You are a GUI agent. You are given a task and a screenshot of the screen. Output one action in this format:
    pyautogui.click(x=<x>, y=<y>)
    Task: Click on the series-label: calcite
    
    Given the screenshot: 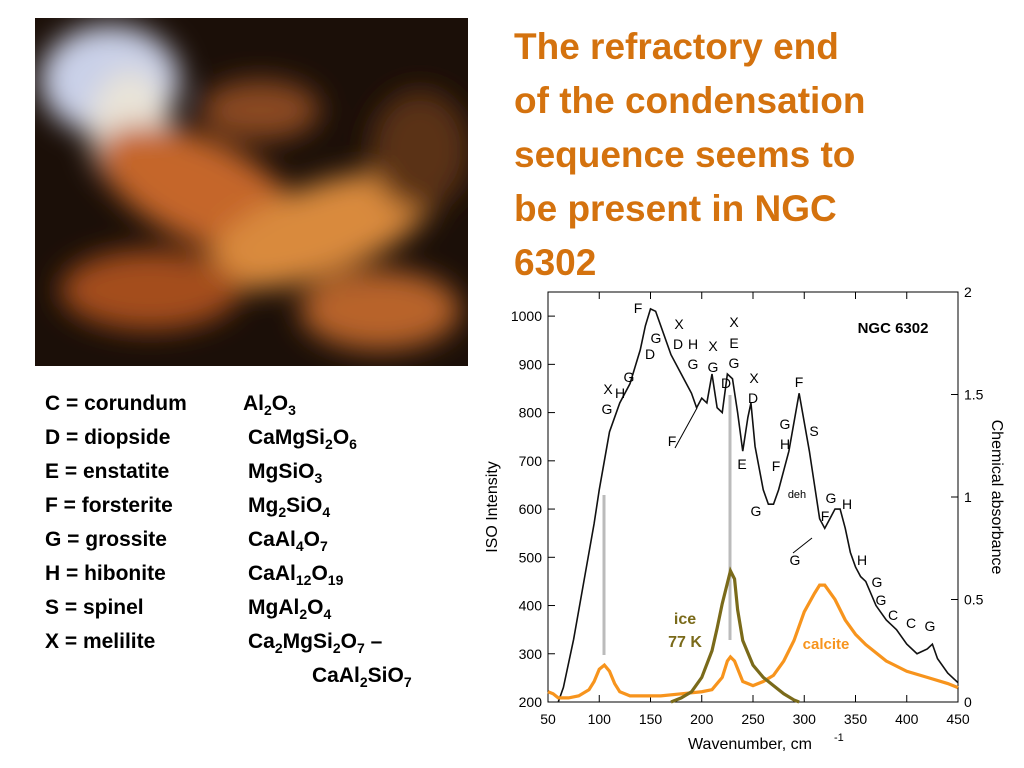 What is the action you would take?
    pyautogui.click(x=826, y=644)
    